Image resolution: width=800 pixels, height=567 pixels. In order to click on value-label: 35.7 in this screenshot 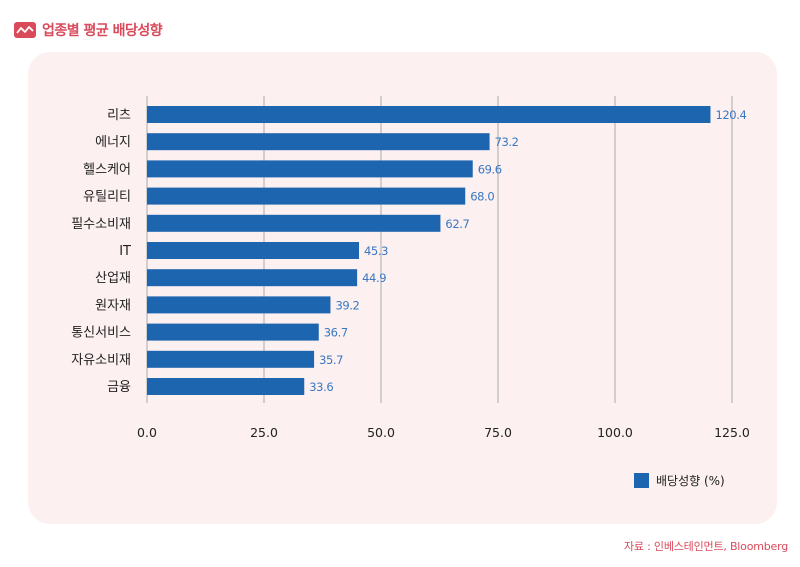, I will do `click(331, 360)`.